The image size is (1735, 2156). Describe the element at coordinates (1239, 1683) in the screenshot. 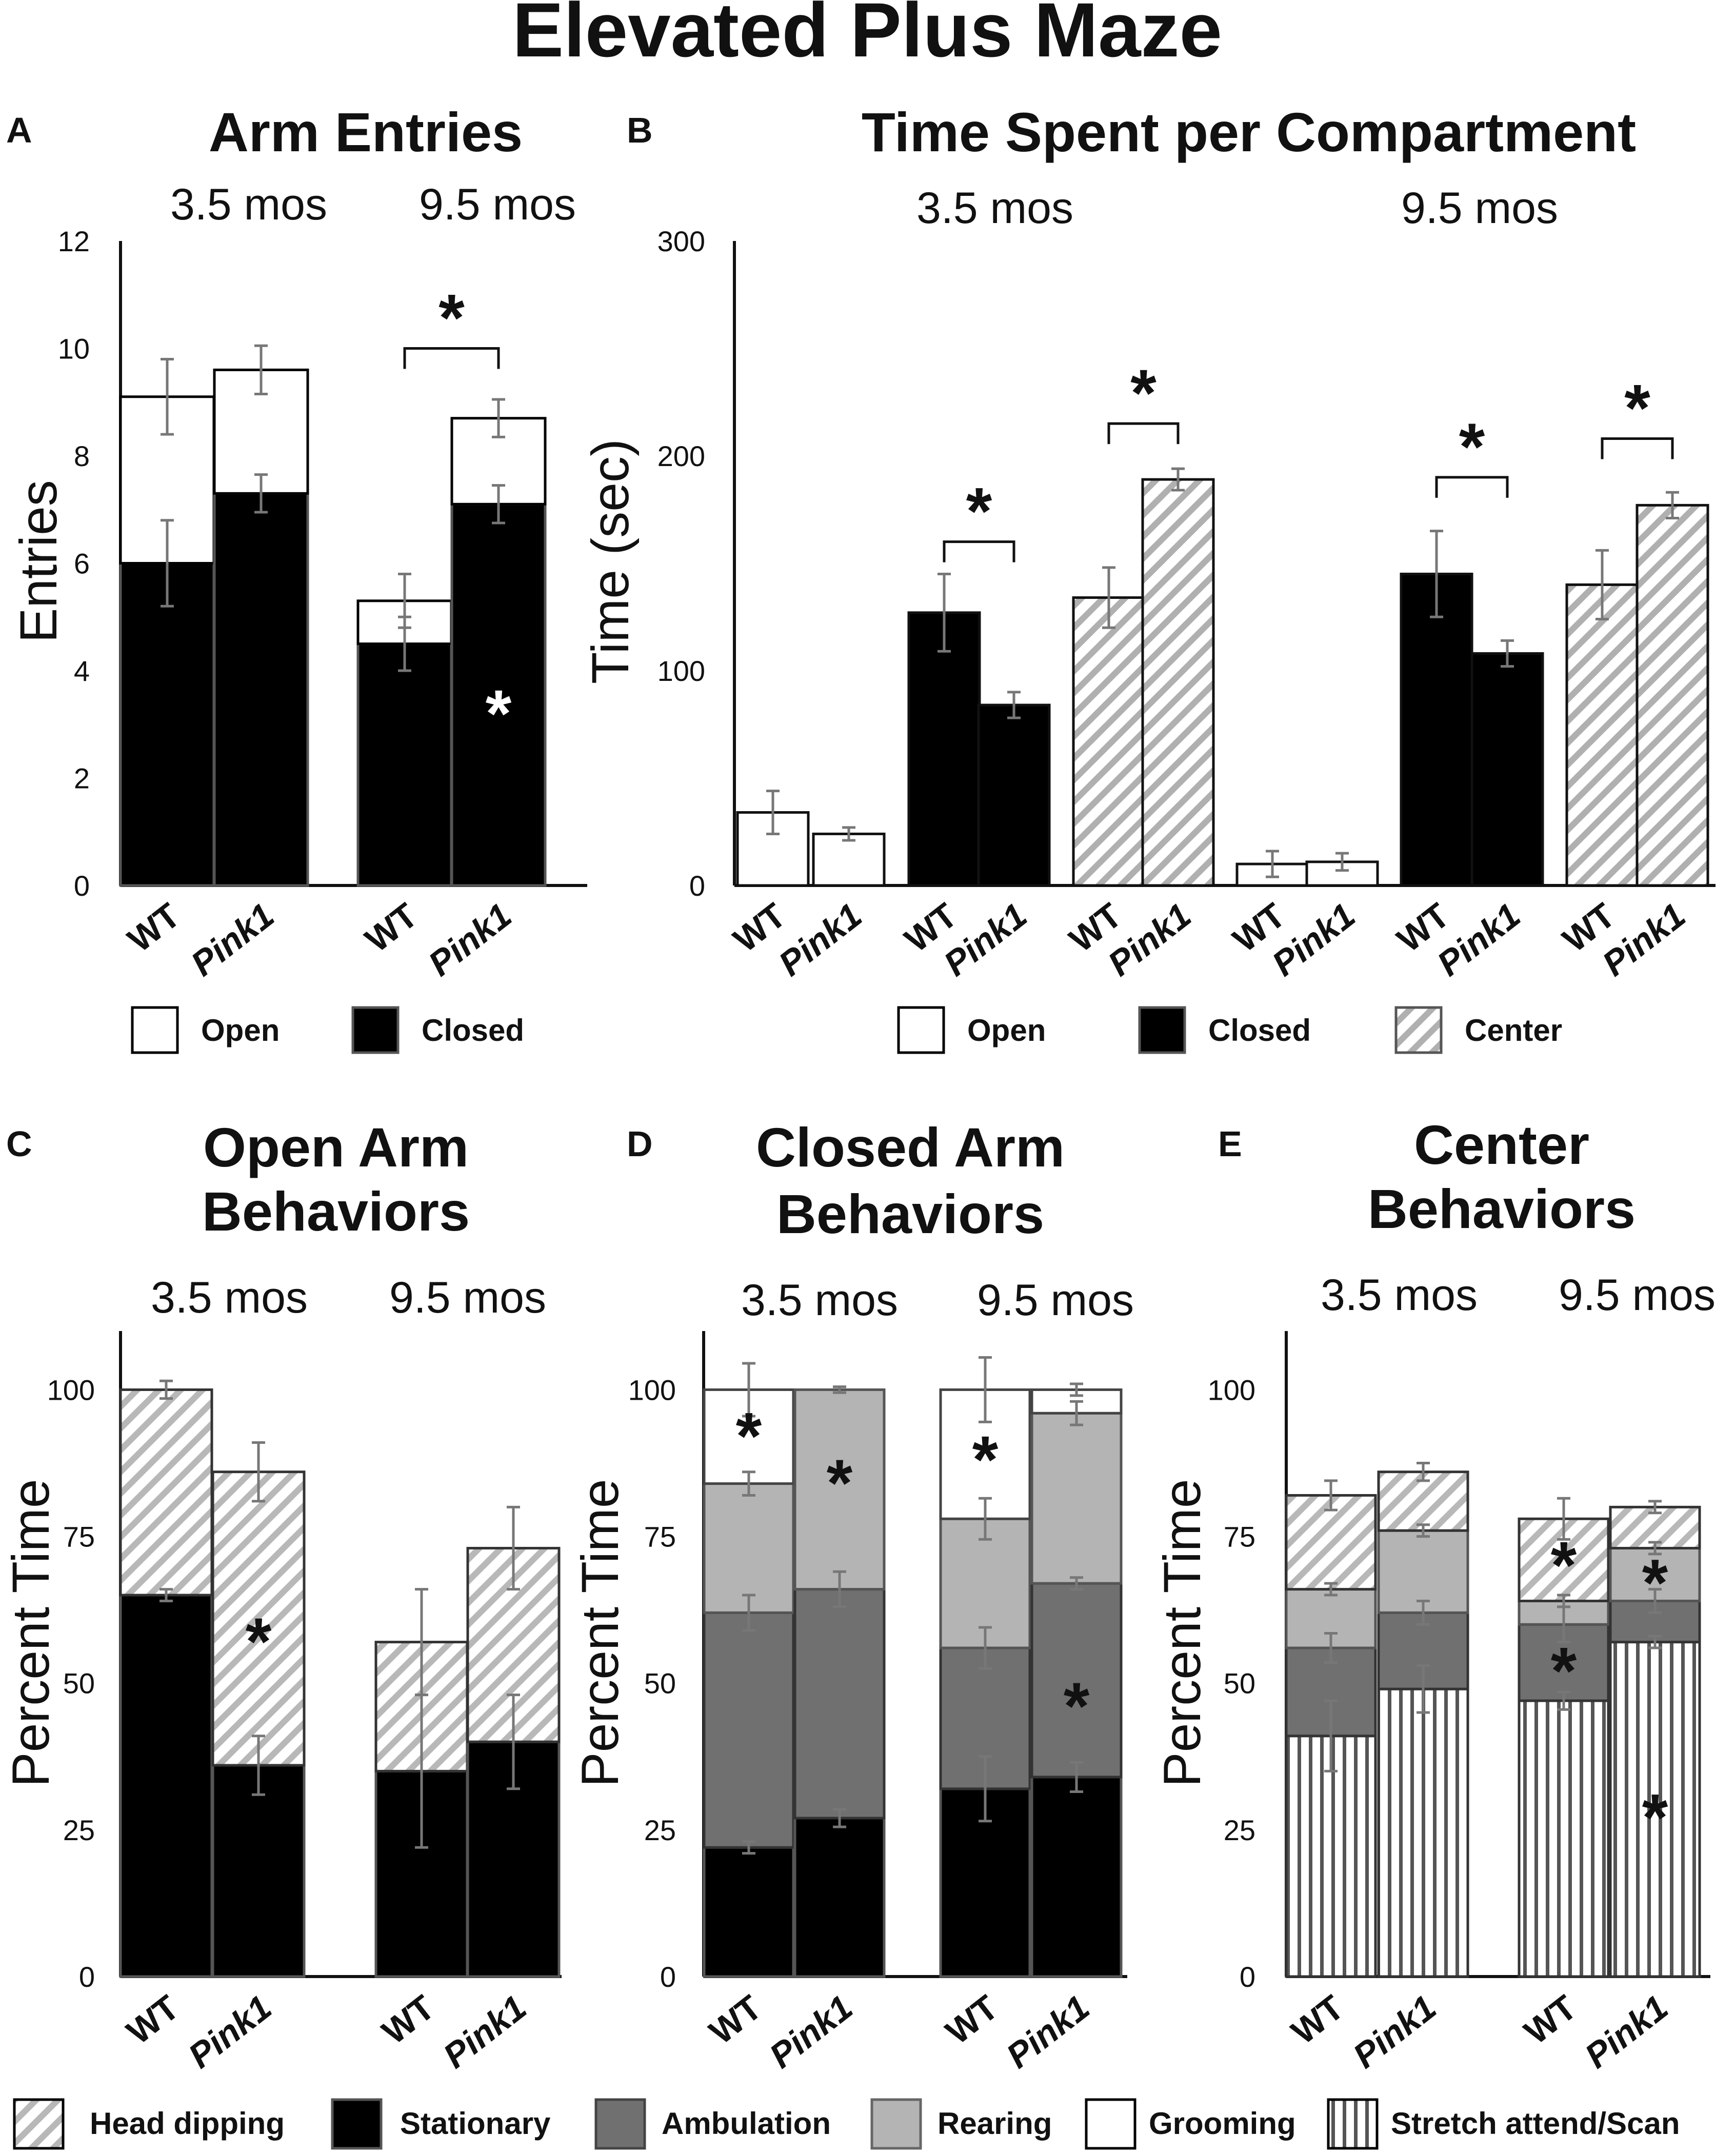

I see `panel-e-y-tick-label: 50` at that location.